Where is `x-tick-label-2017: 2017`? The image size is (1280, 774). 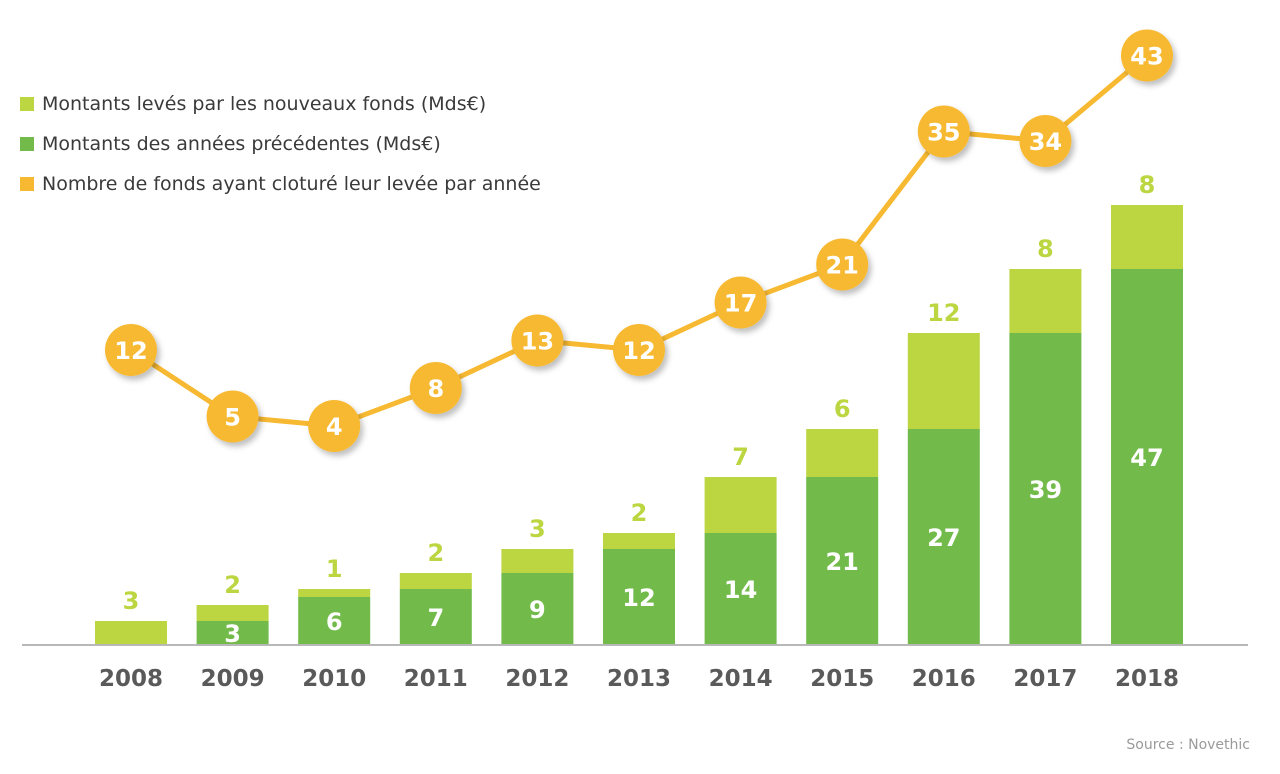 x-tick-label-2017: 2017 is located at coordinates (1045, 679).